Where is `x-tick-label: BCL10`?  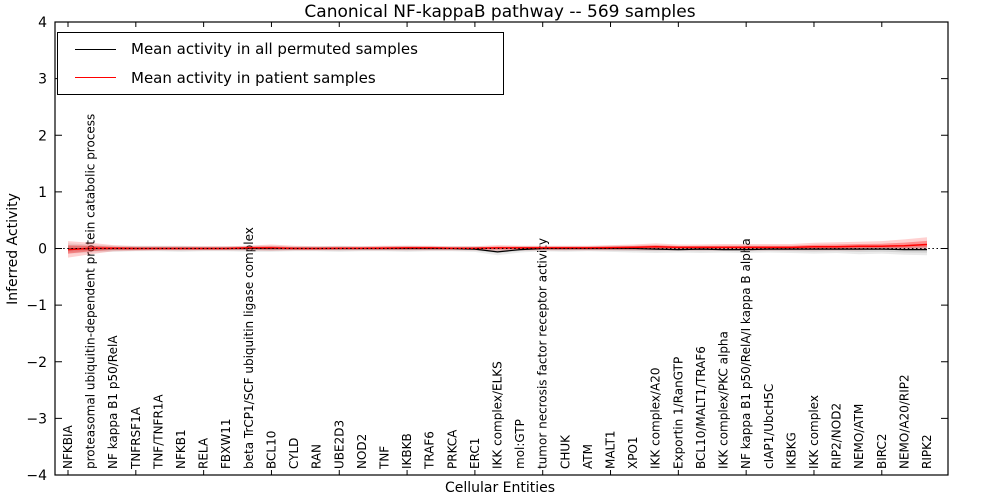
x-tick-label: BCL10 is located at coordinates (271, 450).